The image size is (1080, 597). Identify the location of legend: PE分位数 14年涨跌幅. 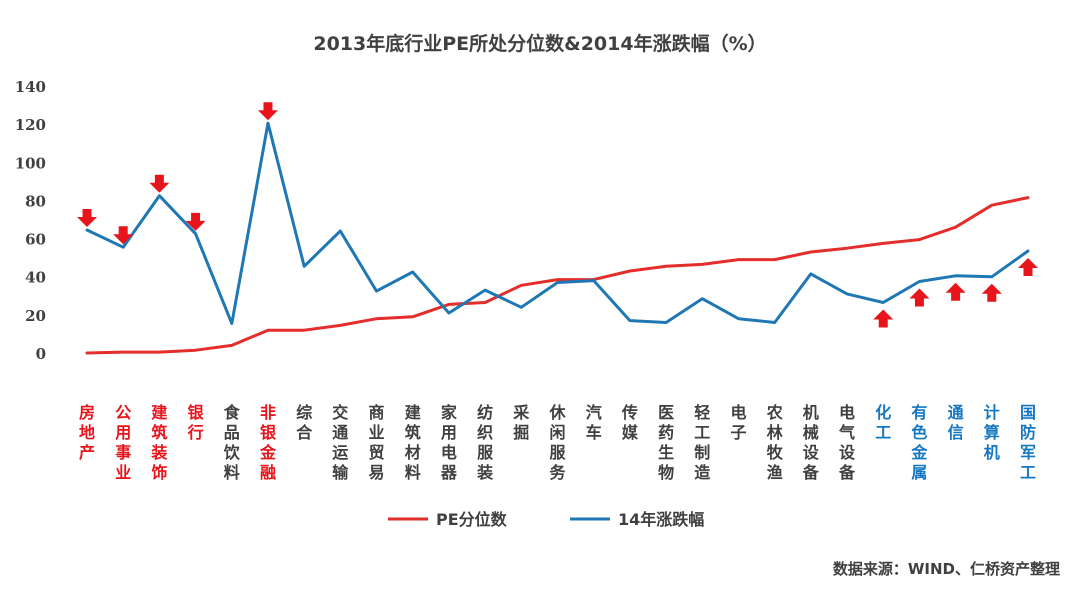
(546, 519).